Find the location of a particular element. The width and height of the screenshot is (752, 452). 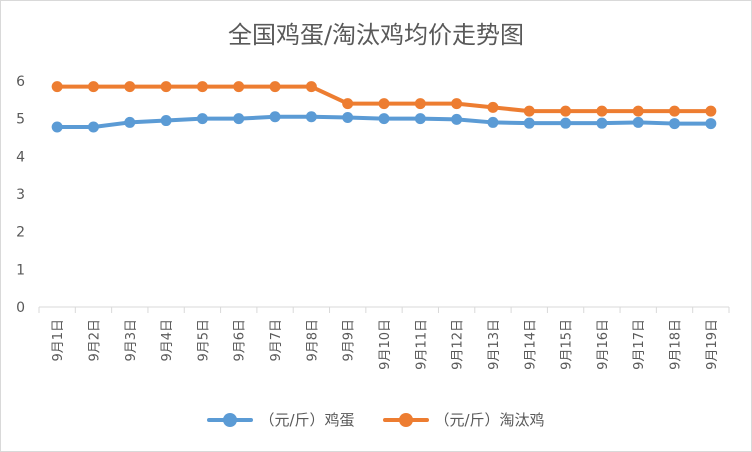

x-tick-label: 9月8日 is located at coordinates (312, 340).